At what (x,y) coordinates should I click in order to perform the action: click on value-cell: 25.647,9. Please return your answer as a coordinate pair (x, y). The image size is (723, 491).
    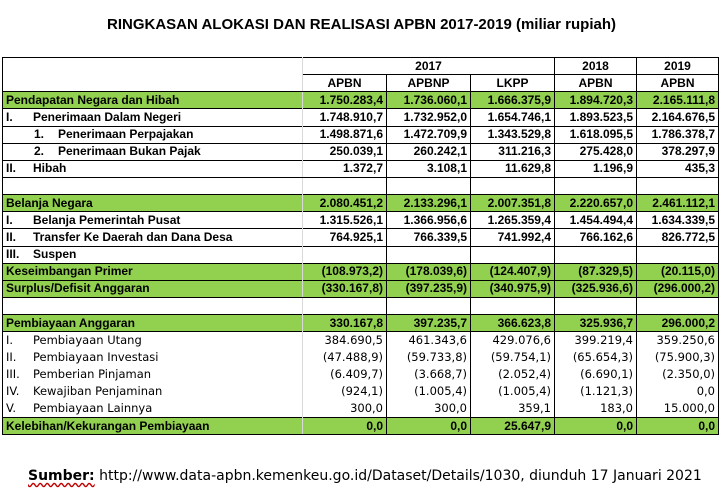
    Looking at the image, I should click on (512, 426).